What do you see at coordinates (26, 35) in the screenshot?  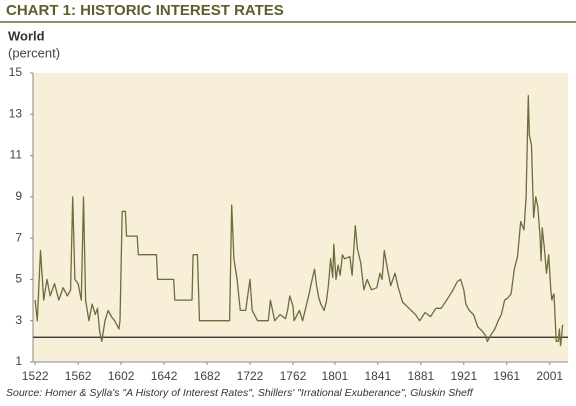 I see `chart-subtitle: World` at bounding box center [26, 35].